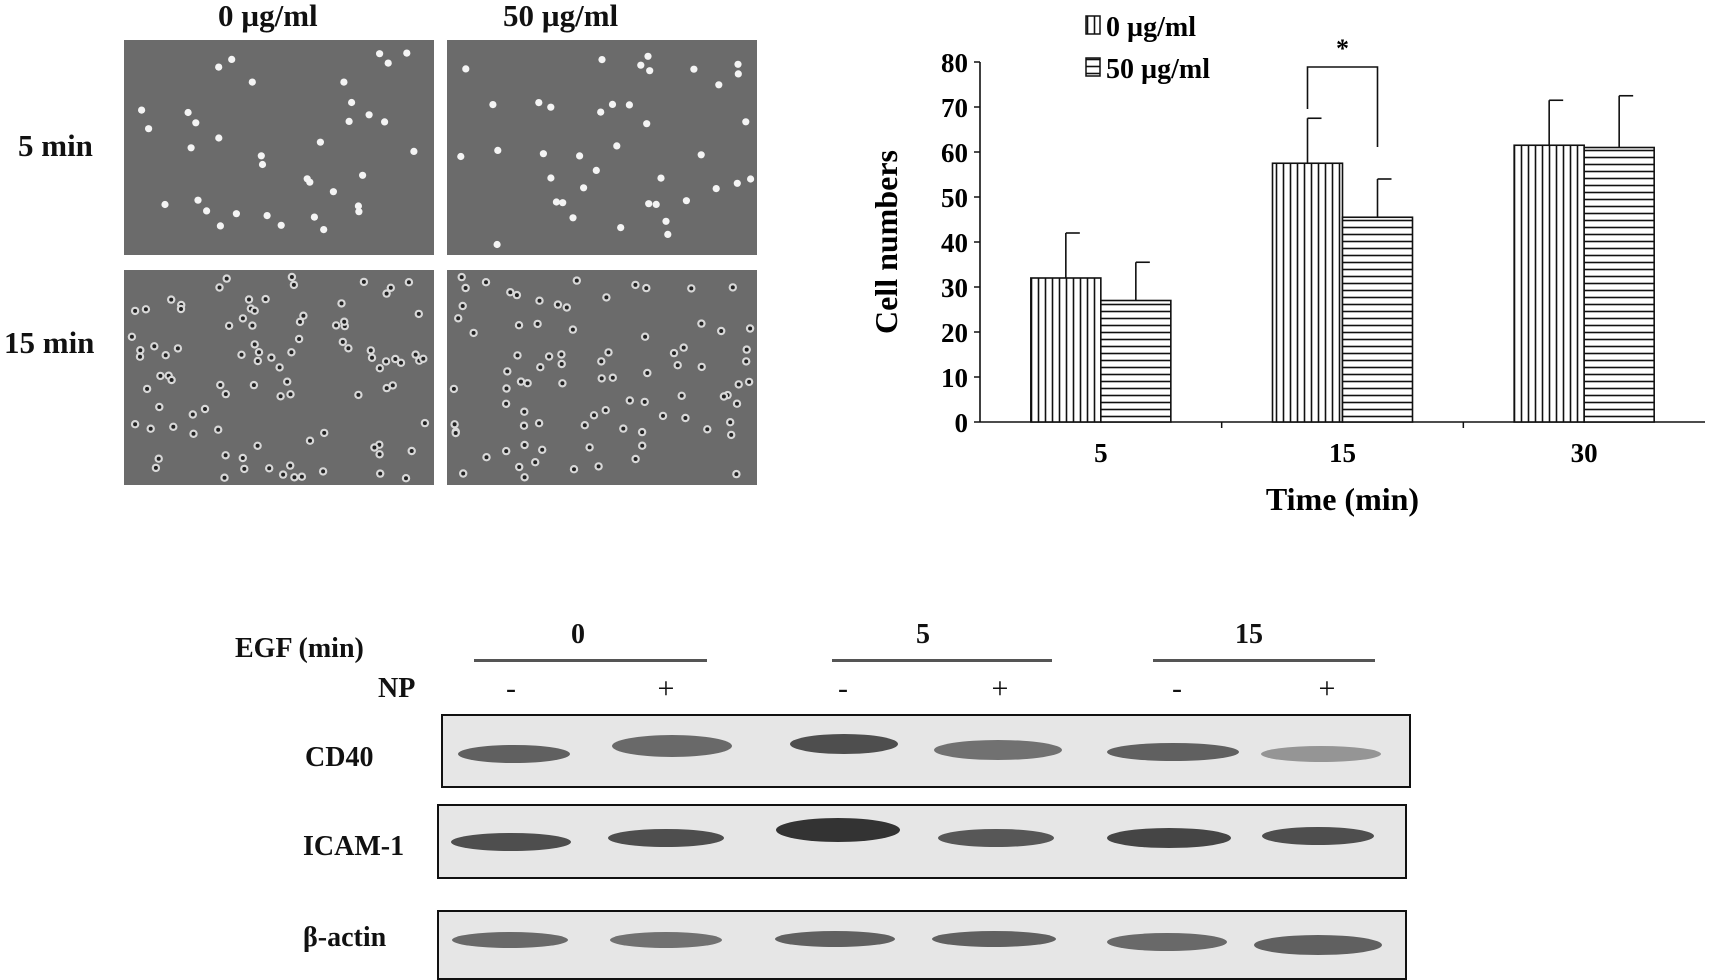 The height and width of the screenshot is (980, 1713). Describe the element at coordinates (1249, 634) in the screenshot. I see `egf-group-15: 15` at that location.